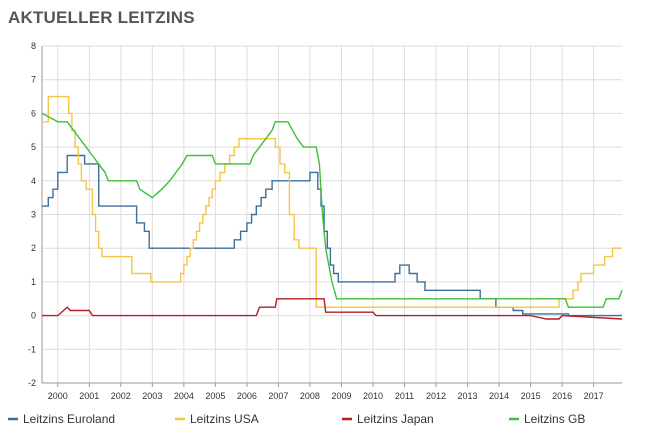 This screenshot has width=647, height=442. Describe the element at coordinates (332, 309) in the screenshot. I see `series-line-japan` at that location.